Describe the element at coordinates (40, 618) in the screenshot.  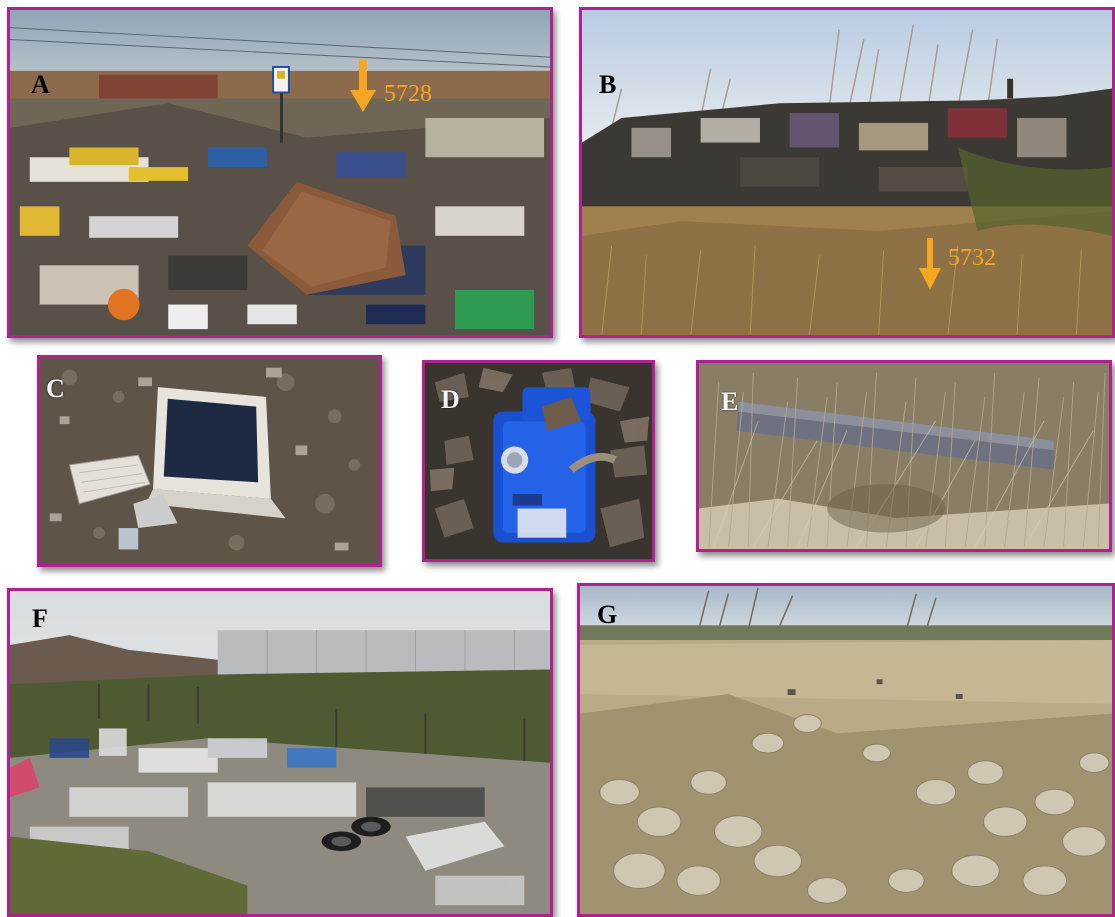
I see `panel-label: F` at that location.